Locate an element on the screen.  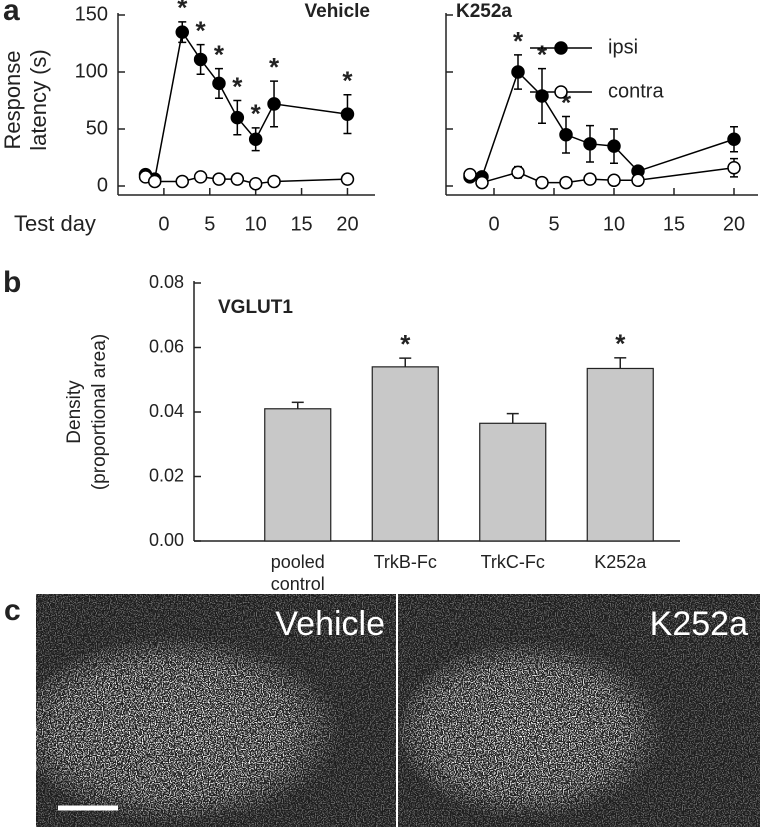
panel-label: c is located at coordinates (12, 610).